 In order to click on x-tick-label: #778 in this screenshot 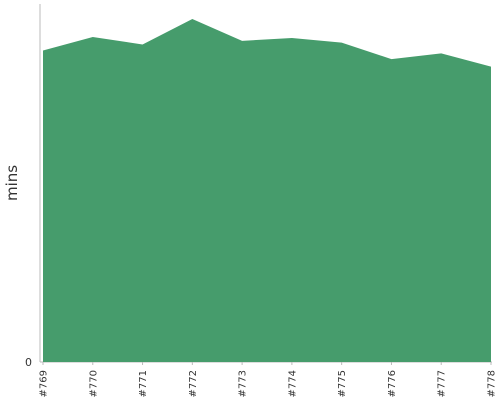, I will do `click(492, 383)`.